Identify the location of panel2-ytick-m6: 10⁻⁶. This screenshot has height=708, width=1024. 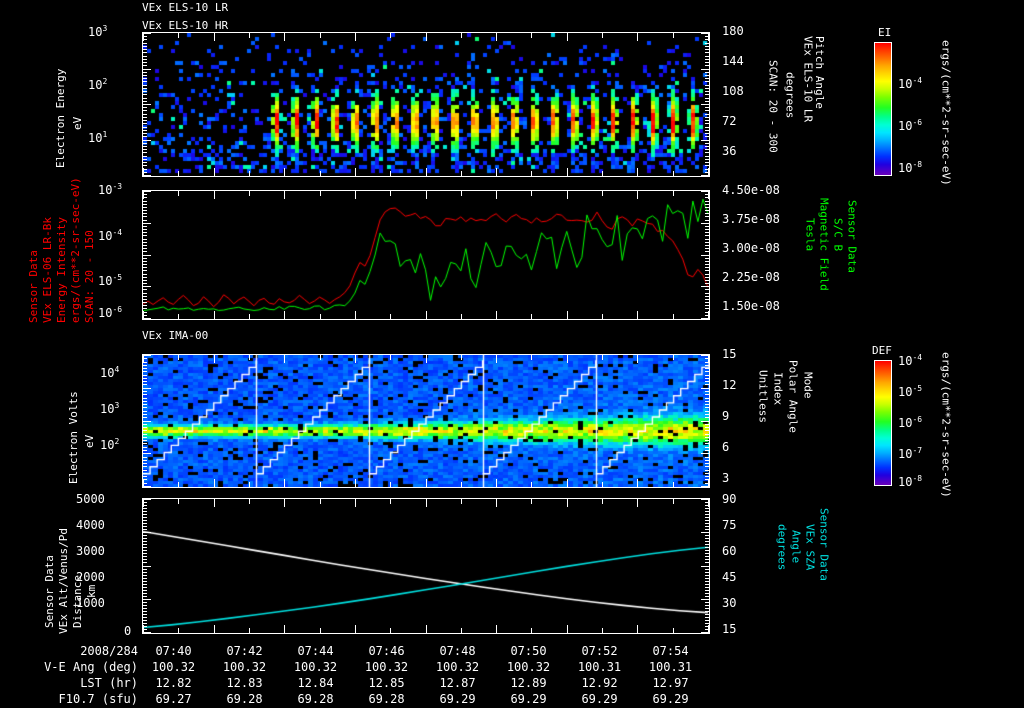
(110, 312).